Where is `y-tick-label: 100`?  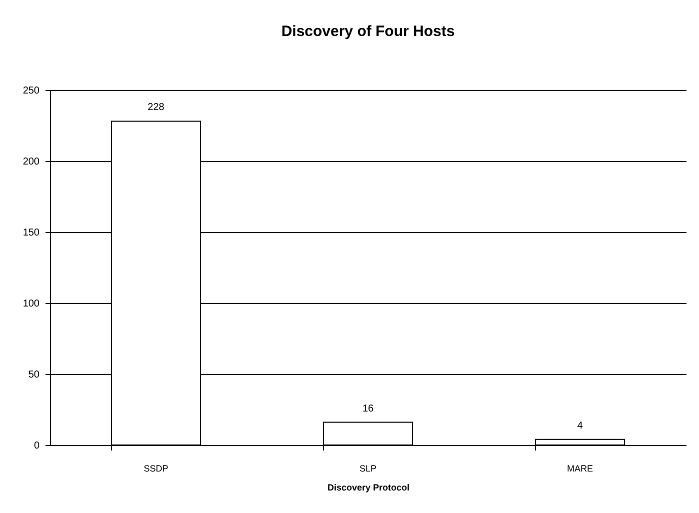 y-tick-label: 100 is located at coordinates (31, 304).